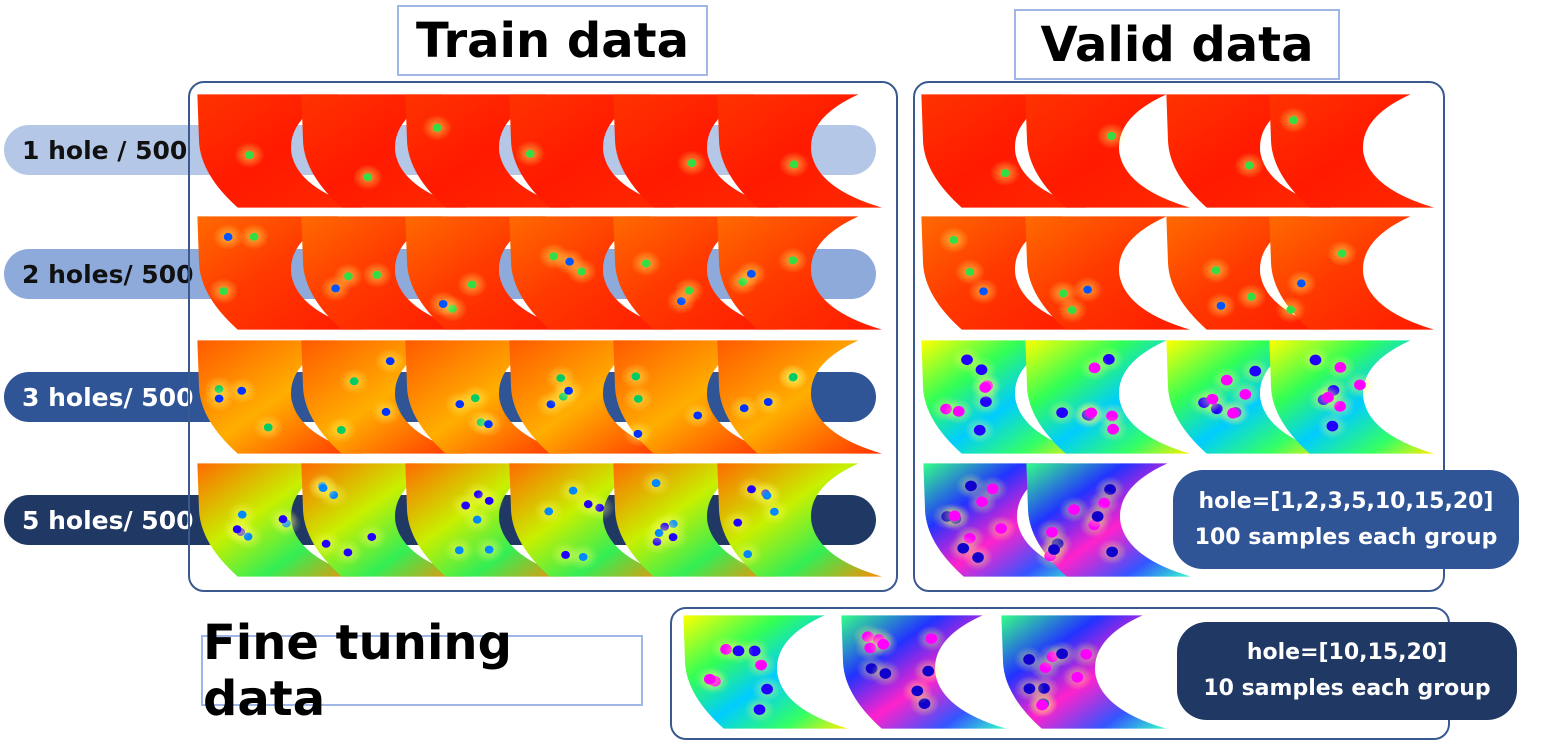  Describe the element at coordinates (279, 273) in the screenshot. I see `train-blade-r2-c1` at that location.